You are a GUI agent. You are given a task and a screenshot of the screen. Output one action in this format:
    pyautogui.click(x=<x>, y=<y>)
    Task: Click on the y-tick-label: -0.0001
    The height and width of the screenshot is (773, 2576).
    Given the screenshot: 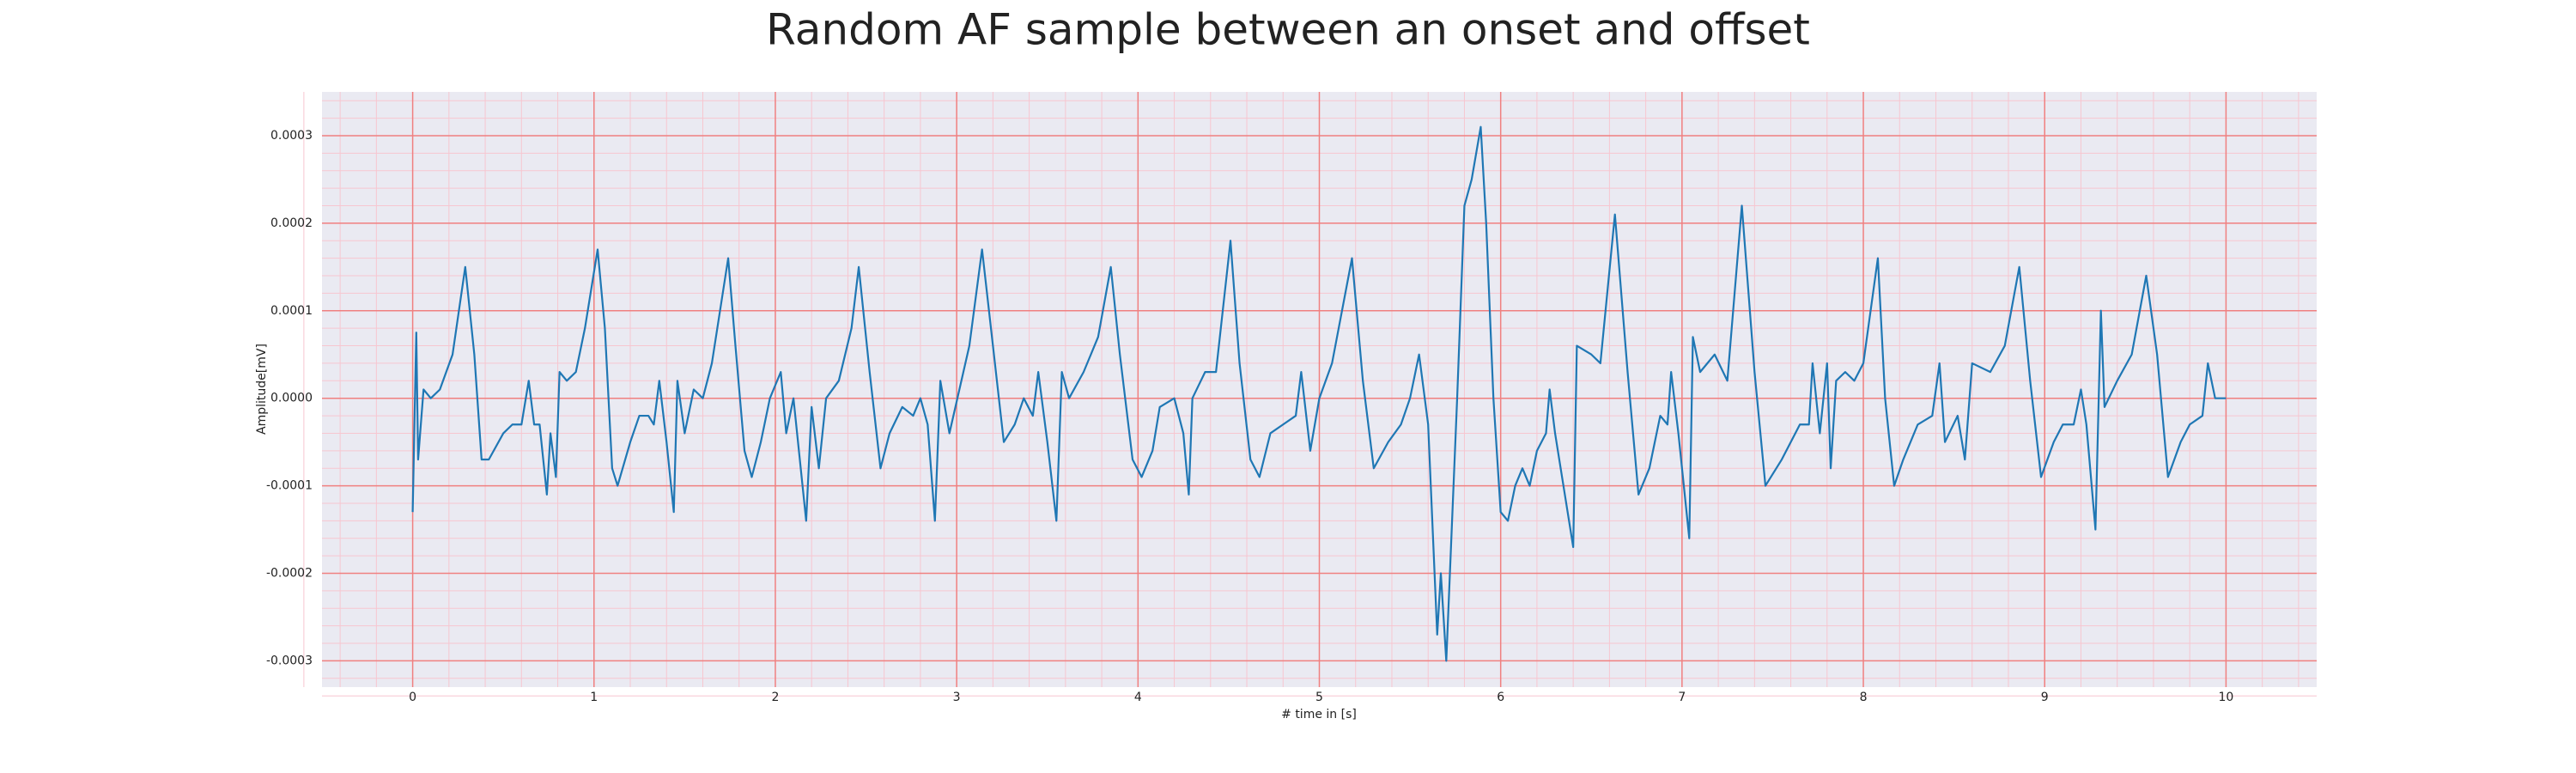 What is the action you would take?
    pyautogui.click(x=290, y=486)
    